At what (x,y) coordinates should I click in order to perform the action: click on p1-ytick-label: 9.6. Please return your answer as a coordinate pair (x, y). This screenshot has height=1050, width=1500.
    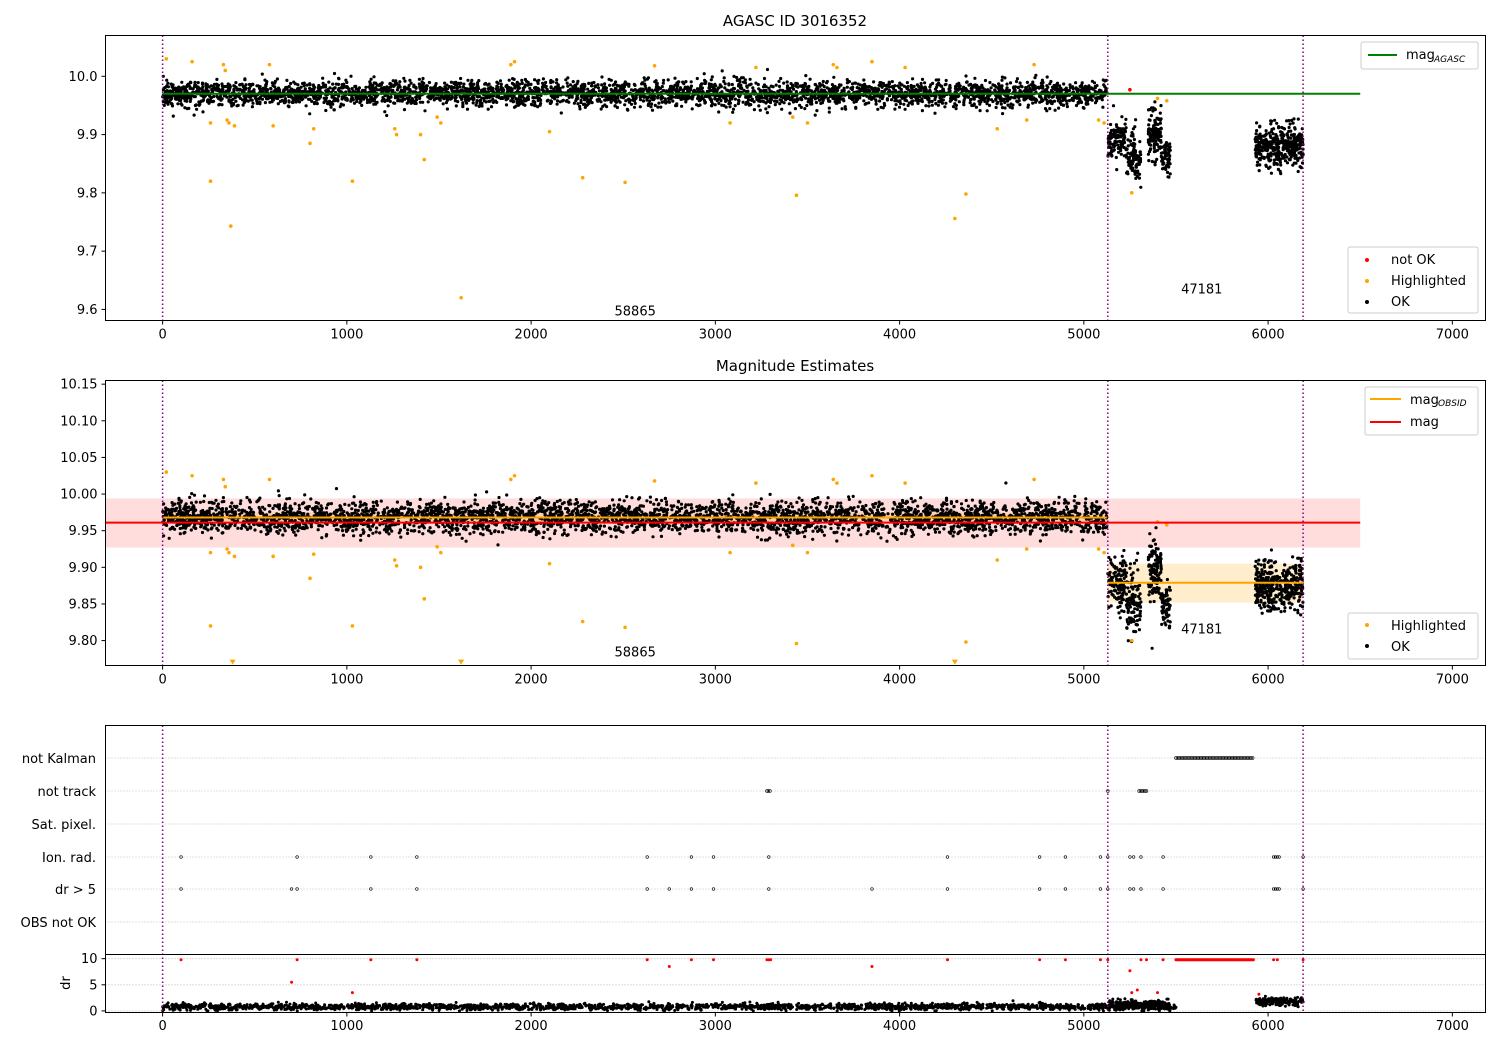
    Looking at the image, I should click on (87, 310).